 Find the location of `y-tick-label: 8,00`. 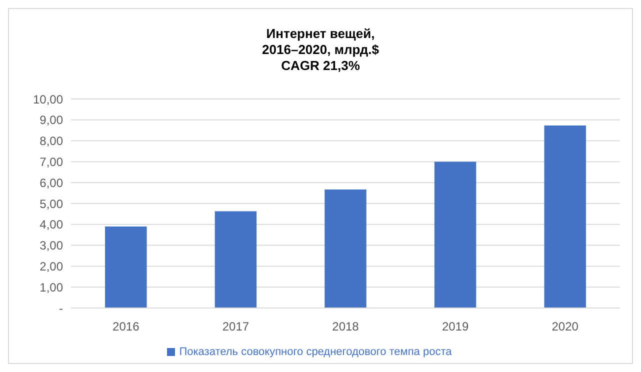

y-tick-label: 8,00 is located at coordinates (52, 141).